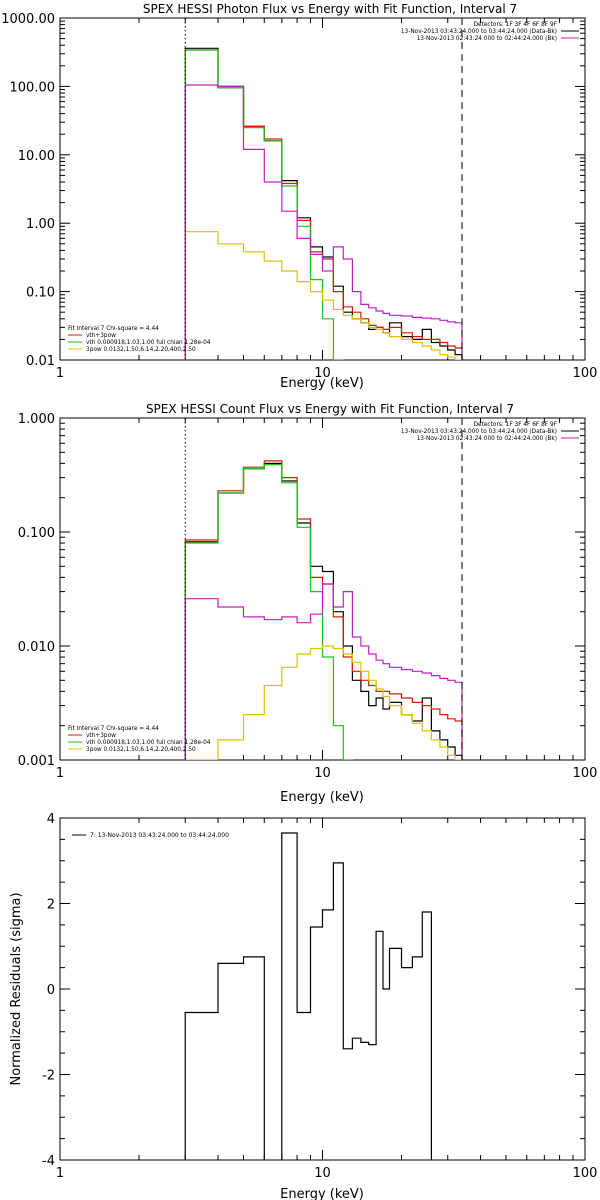 The width and height of the screenshot is (600, 1200). Describe the element at coordinates (40, 293) in the screenshot. I see `y-tick-label: 0.10` at that location.